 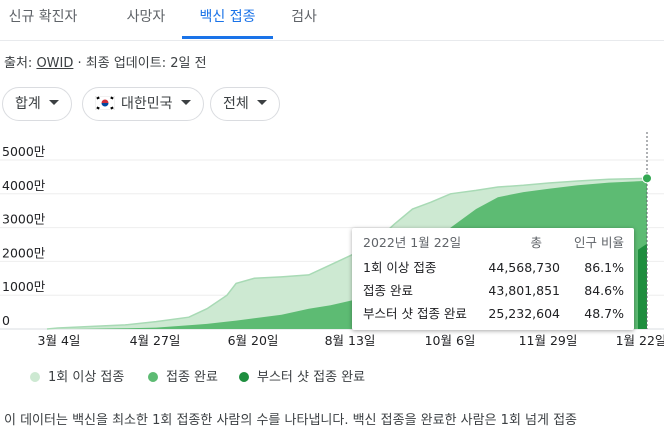 What do you see at coordinates (604, 290) in the screenshot?
I see `tooltip-row-ratio: 84.6%` at bounding box center [604, 290].